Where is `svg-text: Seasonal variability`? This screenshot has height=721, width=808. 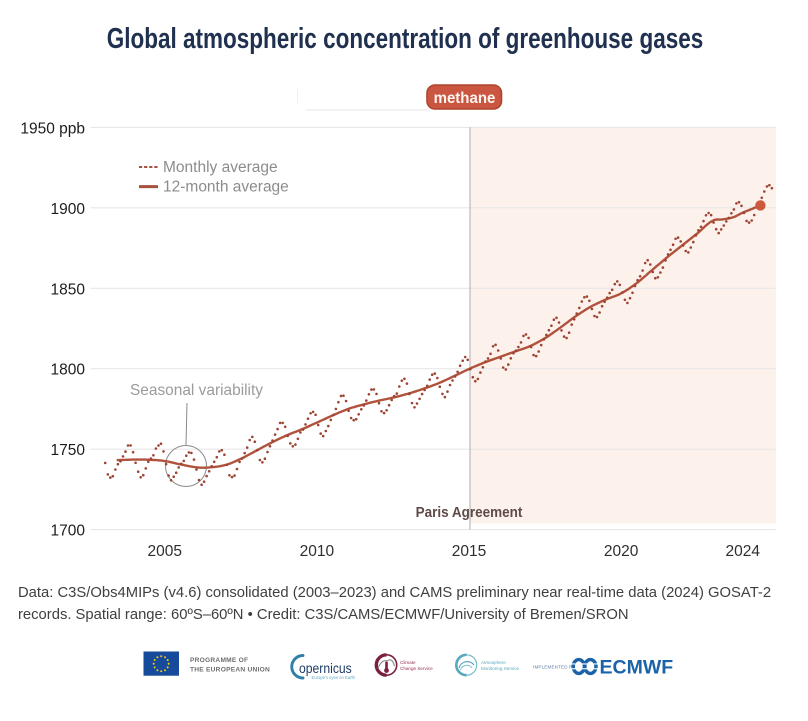 svg-text: Seasonal variability is located at coordinates (196, 390).